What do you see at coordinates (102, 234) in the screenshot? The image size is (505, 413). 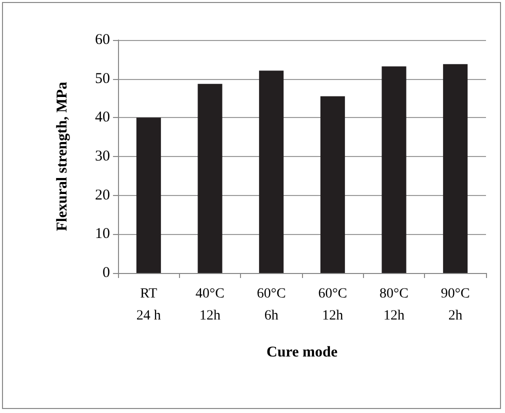 I see `y-tick-label: 10` at bounding box center [102, 234].